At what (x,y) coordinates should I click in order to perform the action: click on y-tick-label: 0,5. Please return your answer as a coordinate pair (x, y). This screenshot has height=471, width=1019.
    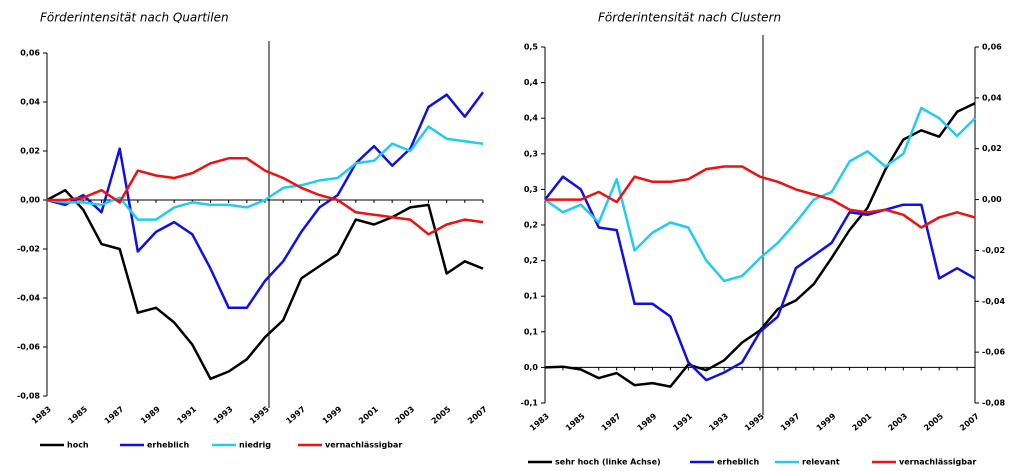
    Looking at the image, I should click on (531, 47).